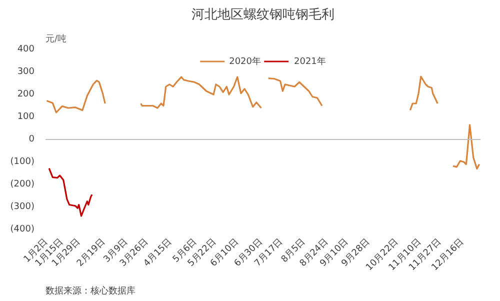  What do you see at coordinates (26, 117) in the screenshot?
I see `y-tick-label: 100` at bounding box center [26, 117].